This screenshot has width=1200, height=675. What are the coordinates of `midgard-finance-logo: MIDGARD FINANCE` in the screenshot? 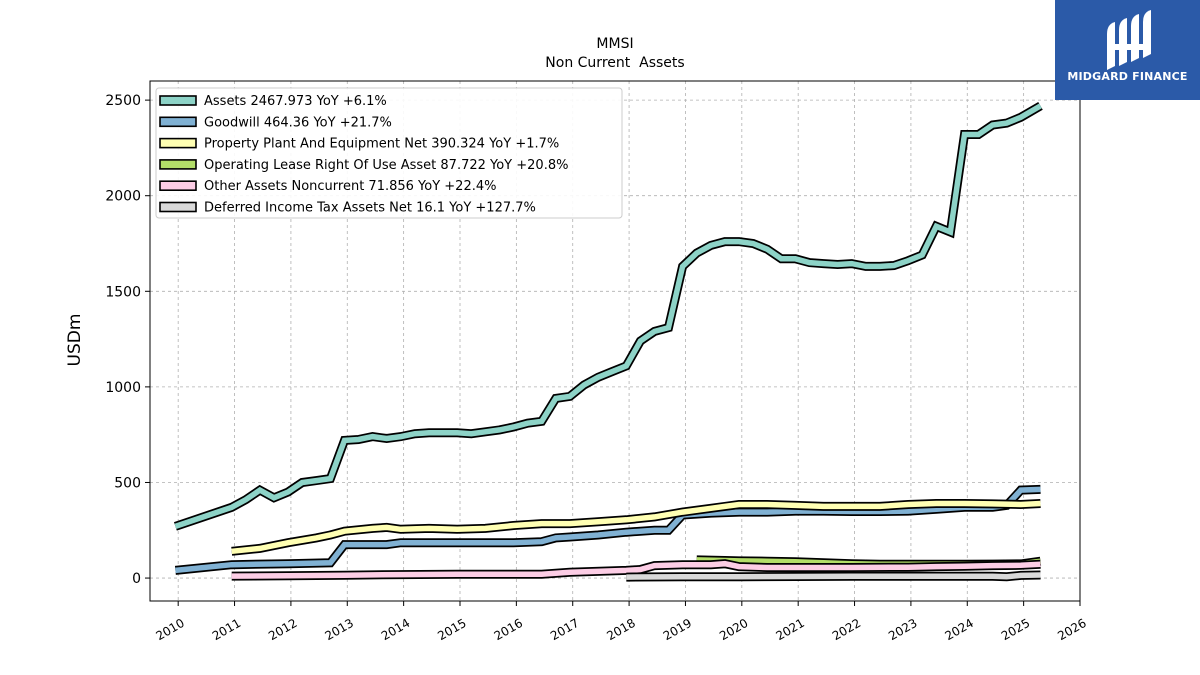 It's located at (1127, 50).